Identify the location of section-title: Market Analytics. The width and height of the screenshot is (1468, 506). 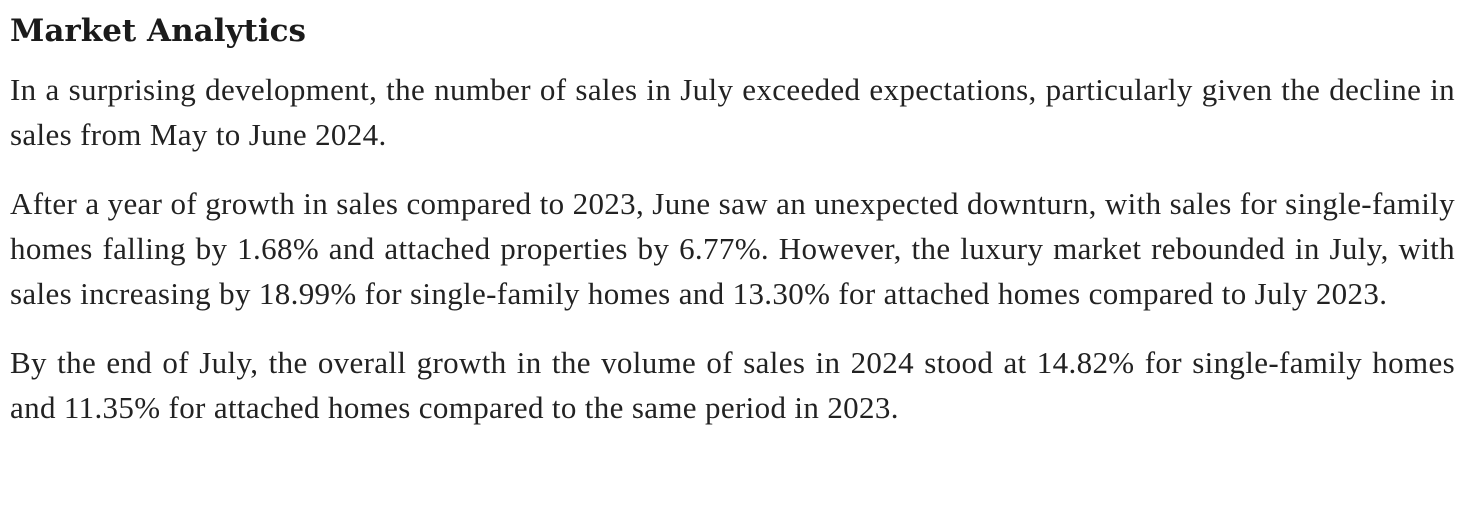
(158, 31).